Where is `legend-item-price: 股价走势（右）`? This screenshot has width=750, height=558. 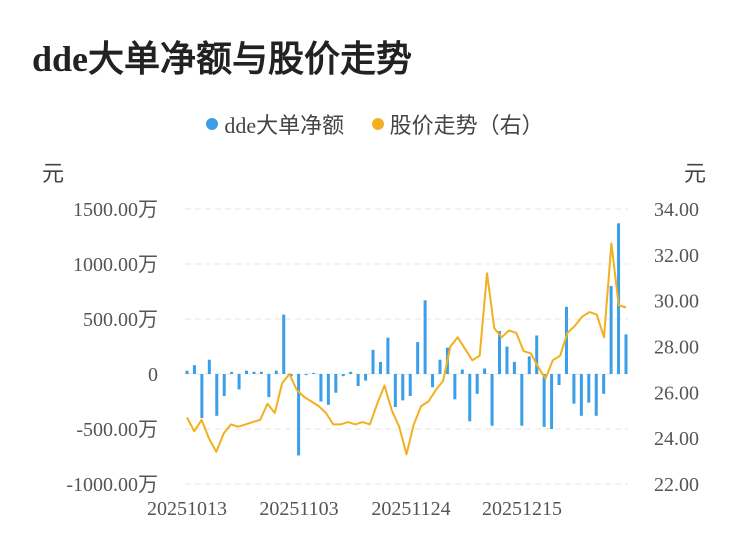 legend-item-price: 股价走势（右） is located at coordinates (457, 124).